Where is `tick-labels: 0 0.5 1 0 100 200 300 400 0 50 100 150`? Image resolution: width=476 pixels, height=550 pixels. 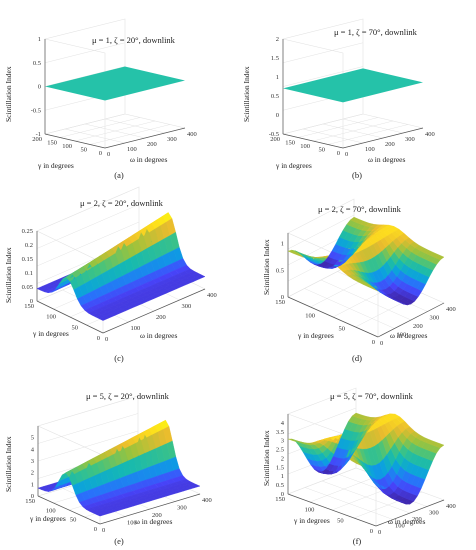 tick-labels: 0 0.5 1 0 100 200 300 400 0 50 100 150 is located at coordinates (365, 294).